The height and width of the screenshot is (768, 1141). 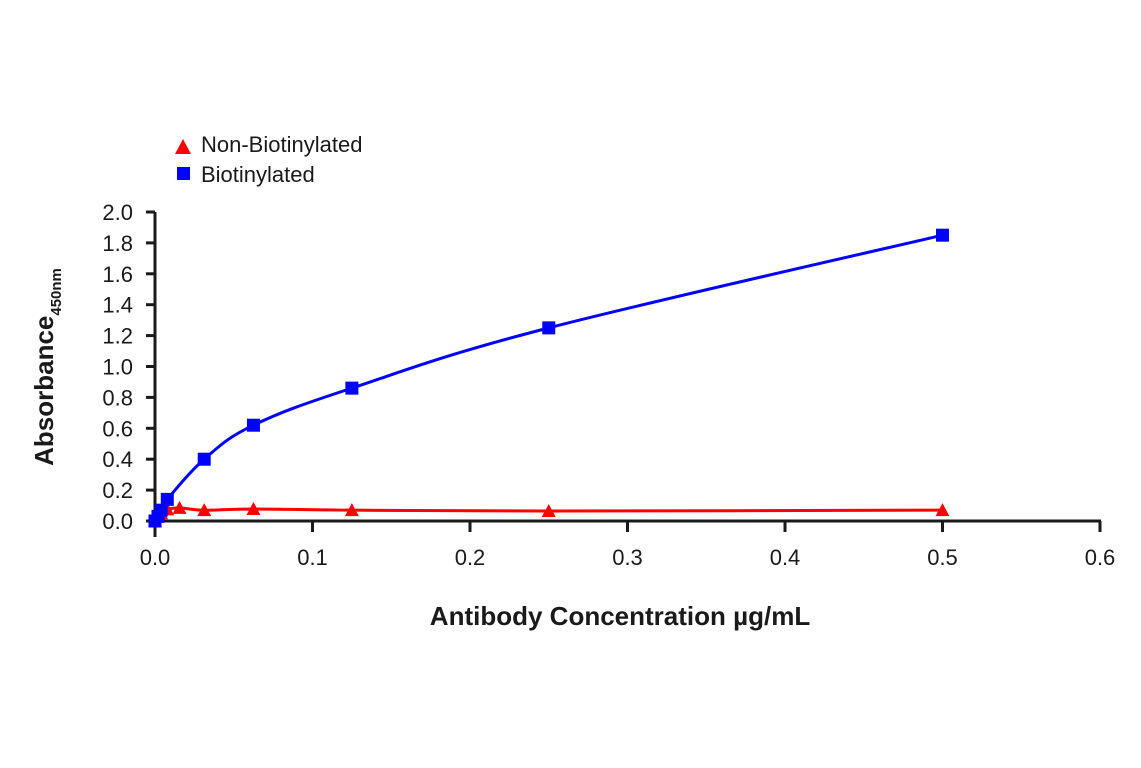 I want to click on y-tick-label: 0.6, so click(x=117, y=428).